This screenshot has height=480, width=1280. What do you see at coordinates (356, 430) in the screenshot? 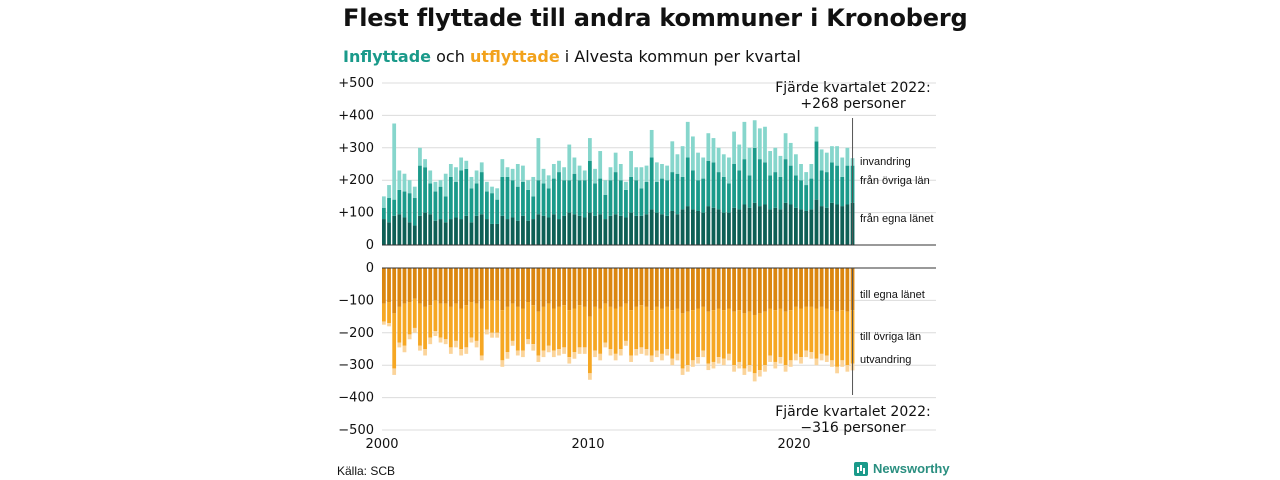
I see `y-tick-label-bottom: −500` at bounding box center [356, 430].